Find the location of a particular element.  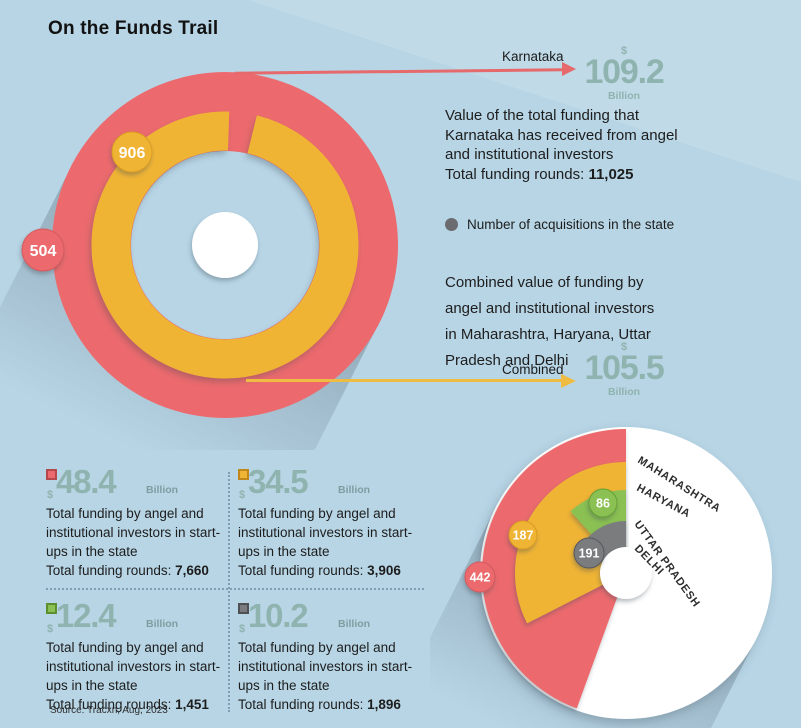

karnataka-rounds-label: Total funding rounds: is located at coordinates (517, 174).